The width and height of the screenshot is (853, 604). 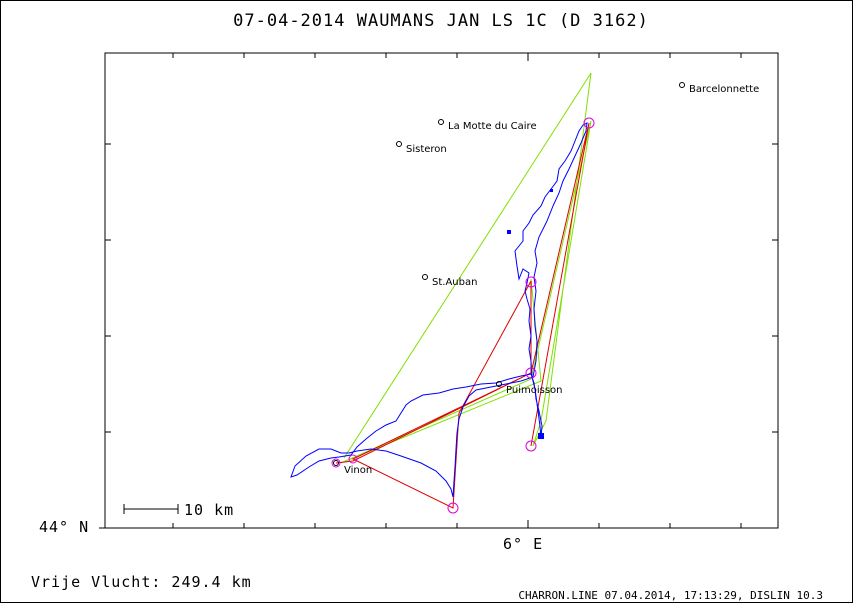 What do you see at coordinates (64, 527) in the screenshot?
I see `latitude-label: 44° N` at bounding box center [64, 527].